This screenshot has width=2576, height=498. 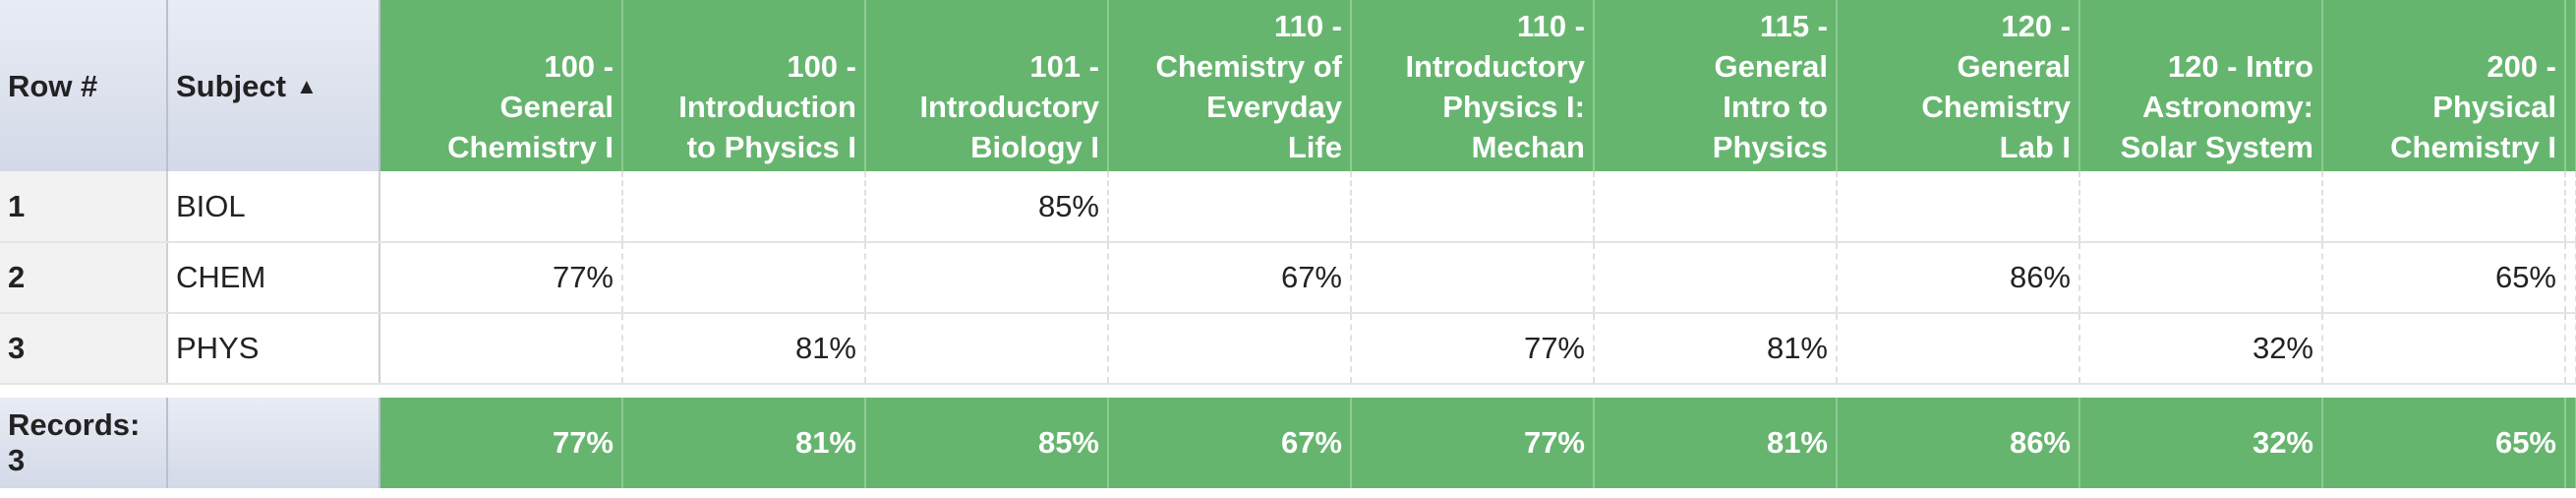 What do you see at coordinates (274, 349) in the screenshot?
I see `subject-cell: PHYS` at bounding box center [274, 349].